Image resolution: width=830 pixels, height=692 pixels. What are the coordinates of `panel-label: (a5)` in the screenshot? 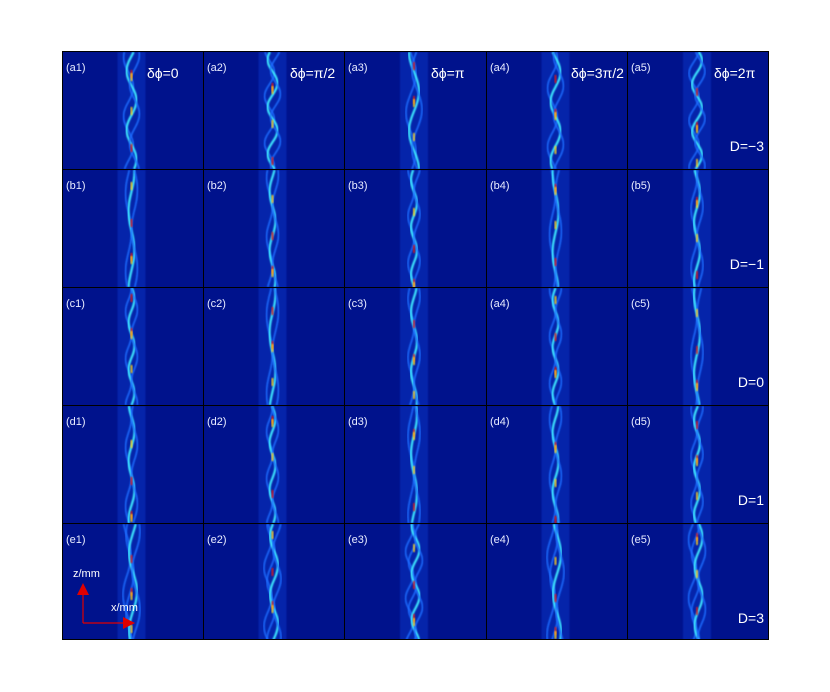 It's located at (641, 68).